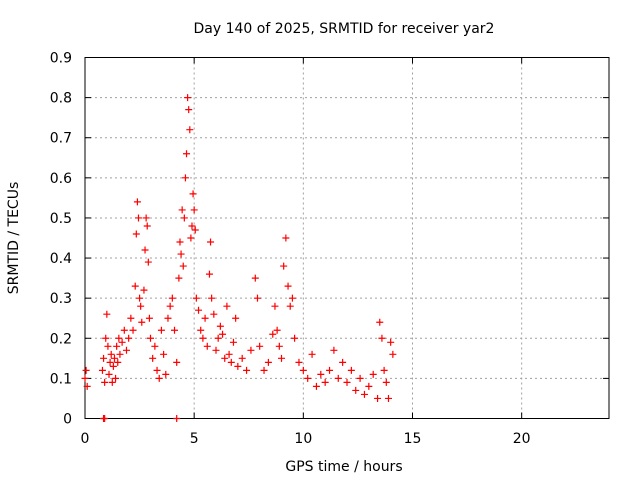 The width and height of the screenshot is (640, 480). I want to click on x-tick-label: 15, so click(413, 439).